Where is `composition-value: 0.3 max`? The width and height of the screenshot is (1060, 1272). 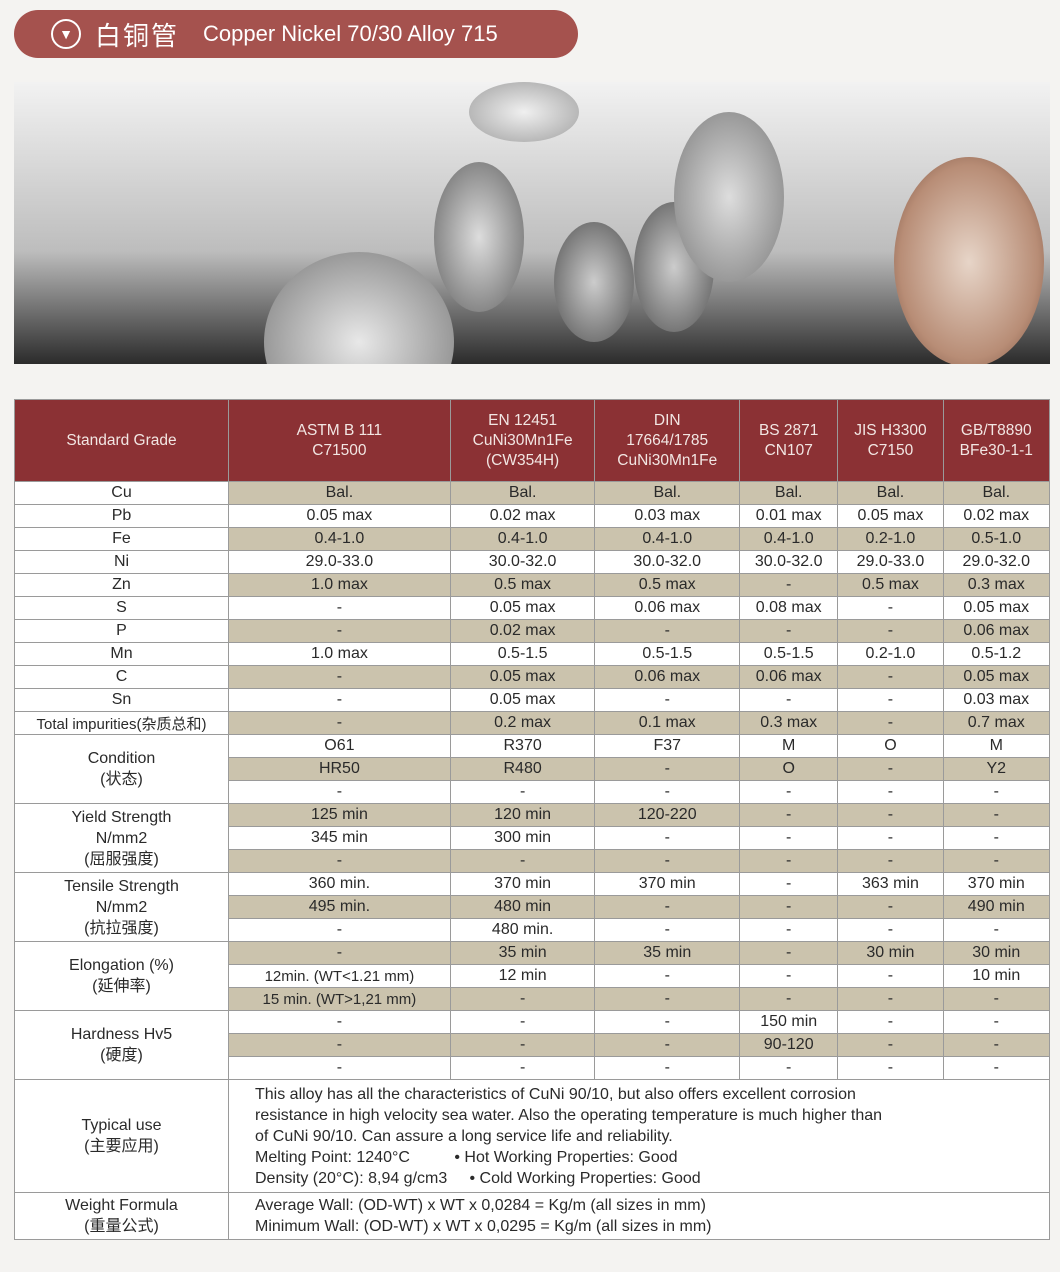 composition-value: 0.3 max is located at coordinates (996, 585).